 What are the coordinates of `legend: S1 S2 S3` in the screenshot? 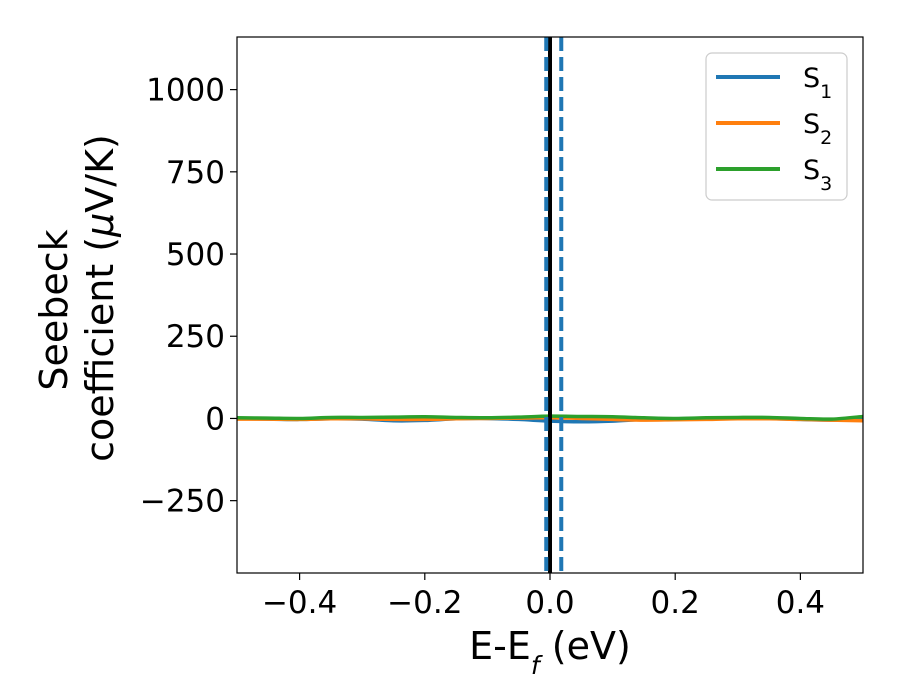 It's located at (776, 126).